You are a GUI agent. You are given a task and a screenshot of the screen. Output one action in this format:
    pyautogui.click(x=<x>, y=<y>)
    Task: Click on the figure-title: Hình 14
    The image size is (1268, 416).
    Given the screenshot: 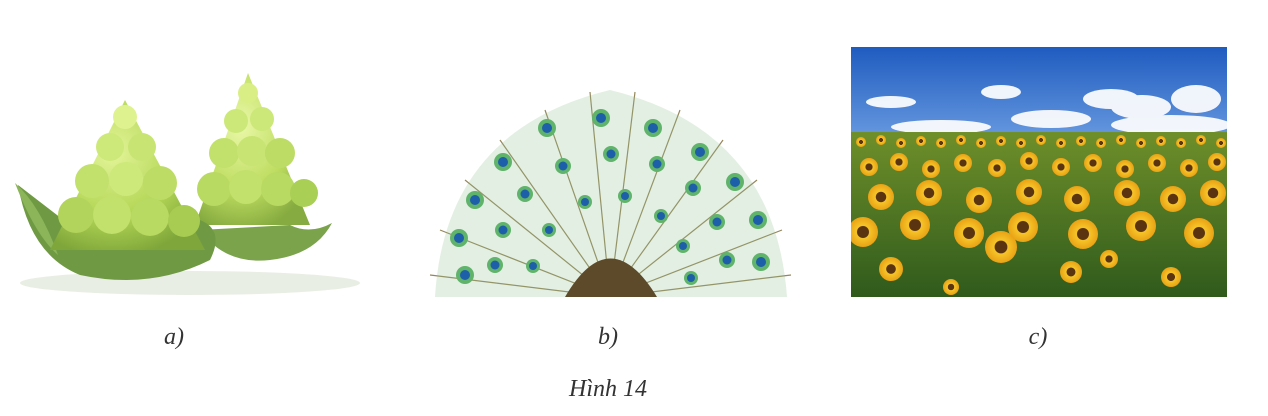 What is the action you would take?
    pyautogui.click(x=608, y=389)
    